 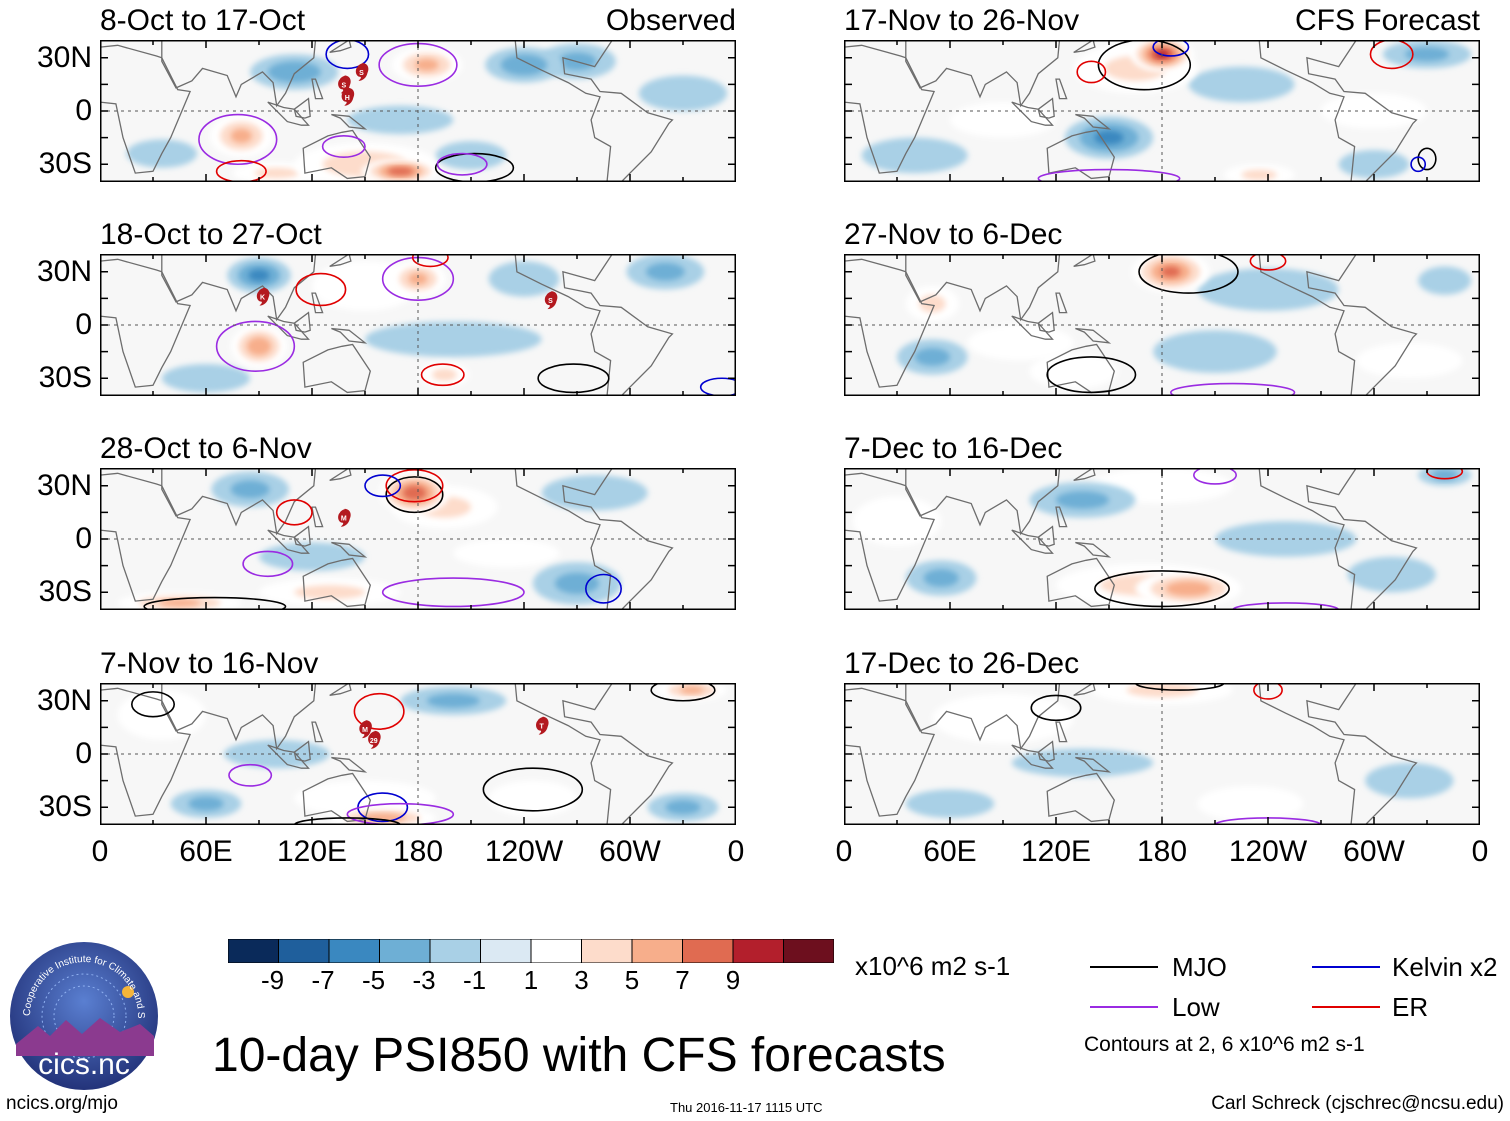 What do you see at coordinates (62, 1103) in the screenshot?
I see `footer-url: ncics.org/mjo` at bounding box center [62, 1103].